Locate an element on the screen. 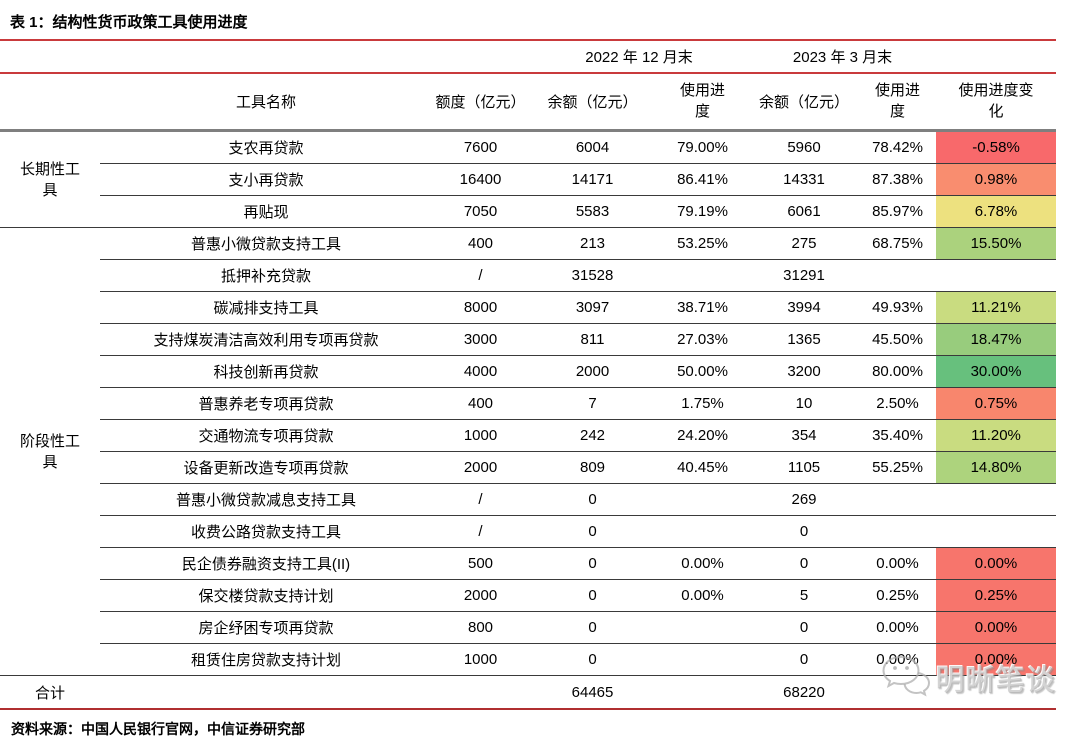 The width and height of the screenshot is (1080, 739). cell-progress-change: 18.47% is located at coordinates (996, 339).